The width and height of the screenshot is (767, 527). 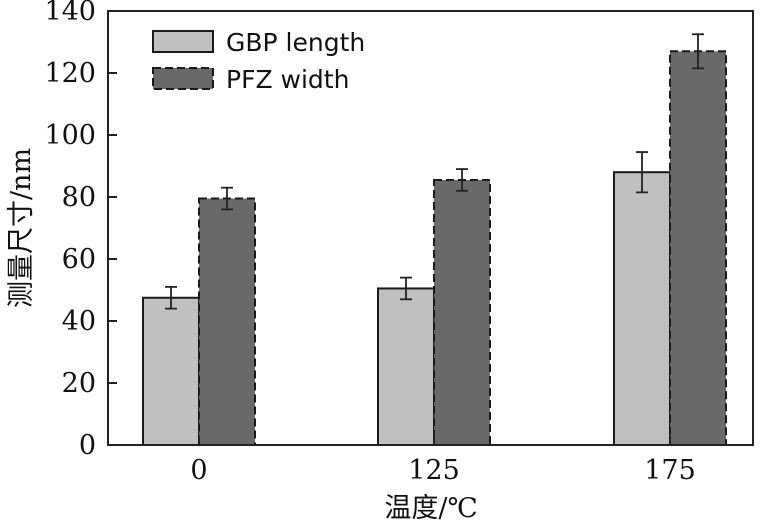 What do you see at coordinates (79, 197) in the screenshot?
I see `y-tick-label: 80` at bounding box center [79, 197].